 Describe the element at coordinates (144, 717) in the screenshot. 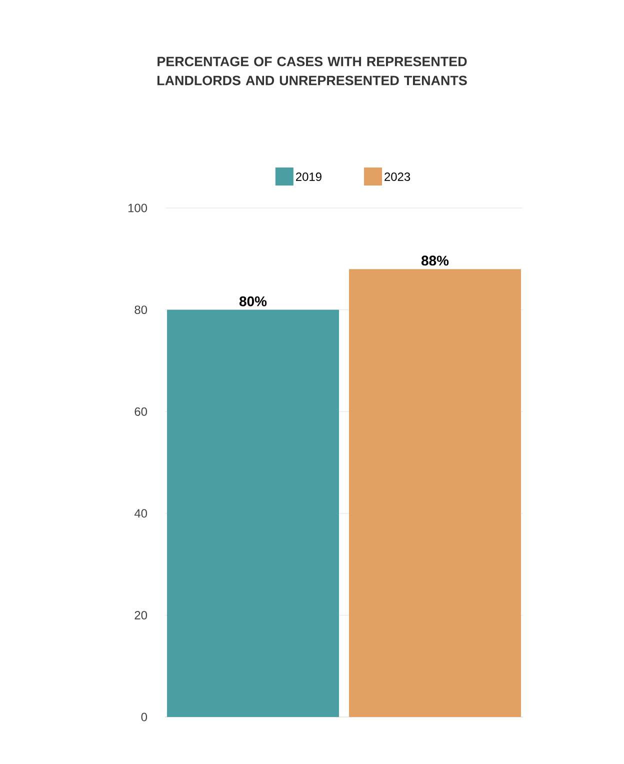

I see `y-tick-label: 0` at that location.